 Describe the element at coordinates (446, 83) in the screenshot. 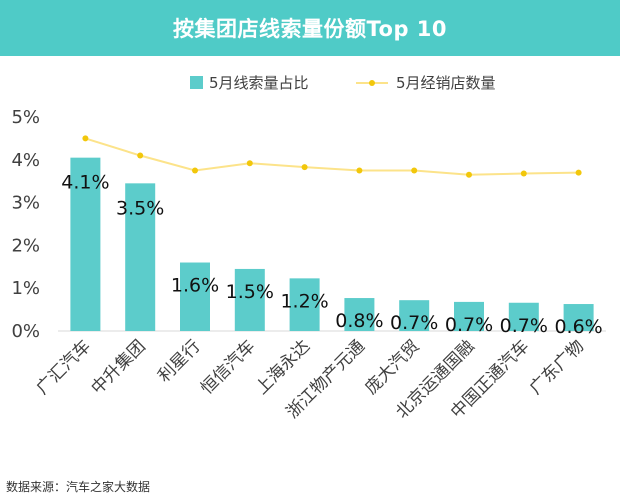

I see `legend-line-label: 5月经销店数量` at that location.